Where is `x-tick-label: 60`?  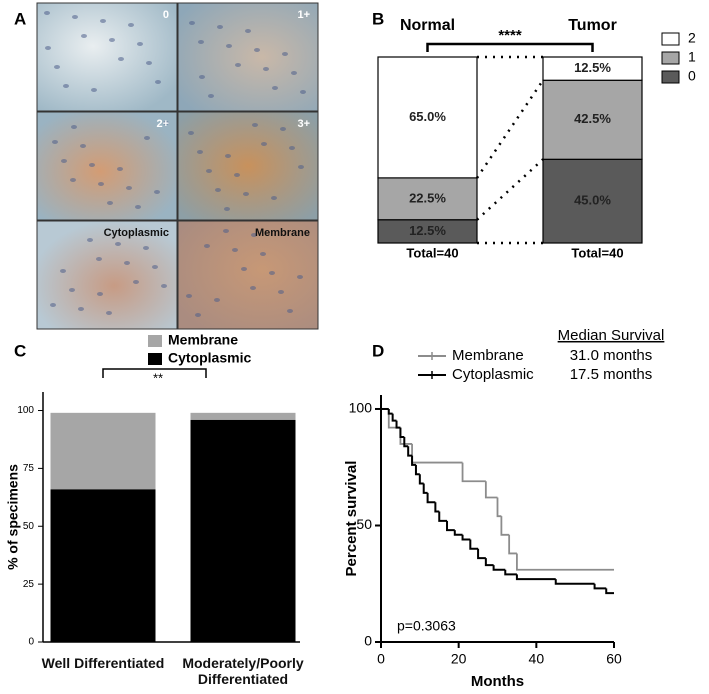 x-tick-label: 60 is located at coordinates (614, 659).